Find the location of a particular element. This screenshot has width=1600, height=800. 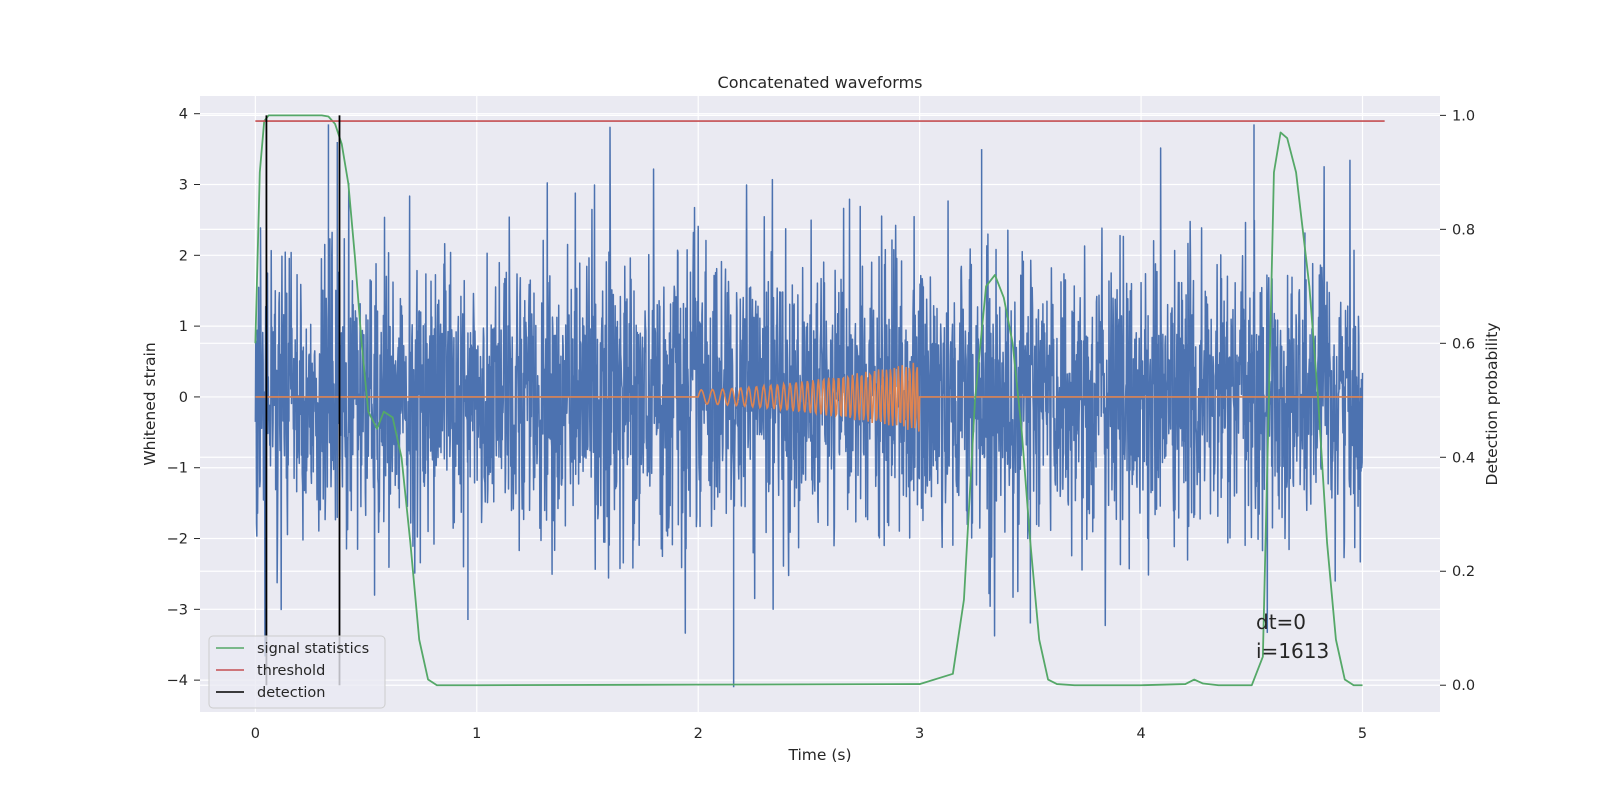

legend-frame is located at coordinates (297, 672).